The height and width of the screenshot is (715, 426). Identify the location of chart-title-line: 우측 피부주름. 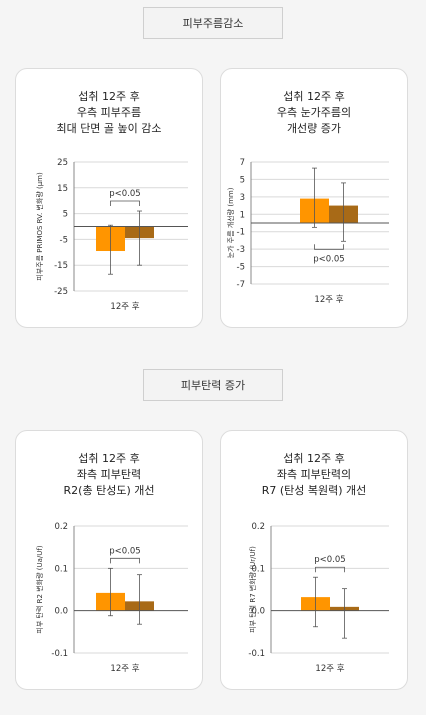
(109, 112).